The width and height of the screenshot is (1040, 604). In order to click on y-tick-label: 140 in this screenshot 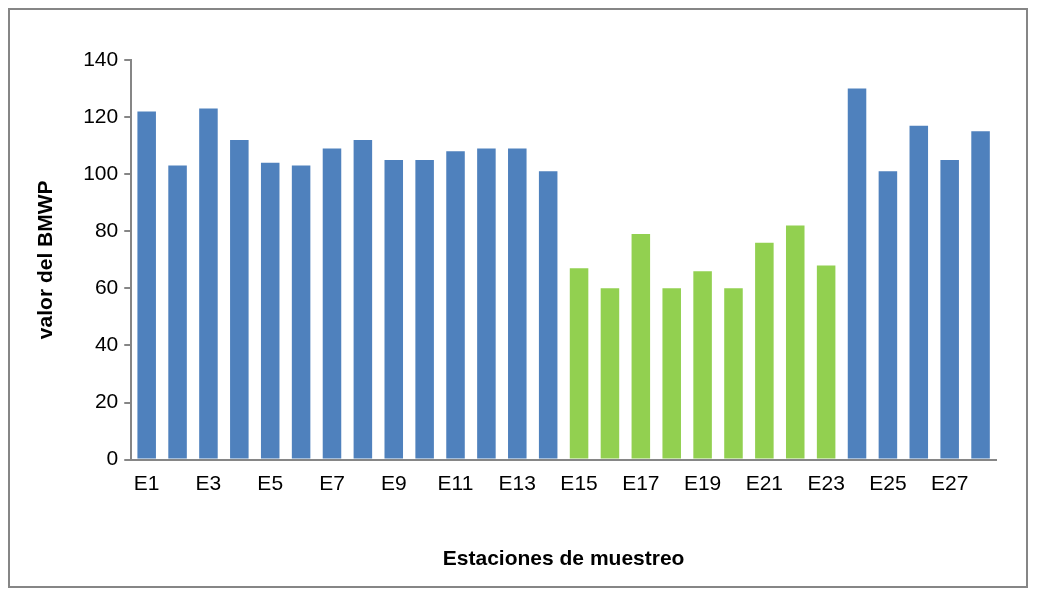, I will do `click(101, 58)`.